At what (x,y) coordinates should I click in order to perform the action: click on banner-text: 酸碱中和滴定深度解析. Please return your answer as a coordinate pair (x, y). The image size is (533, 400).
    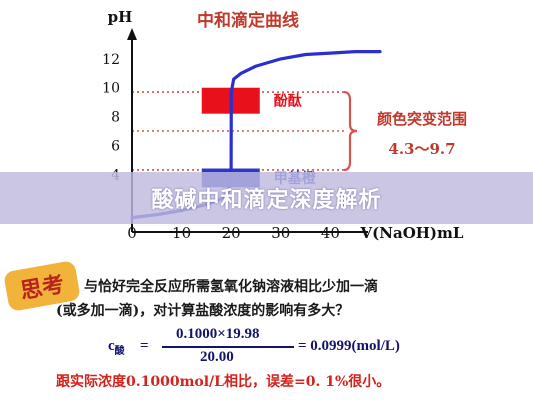
    Looking at the image, I should click on (266, 200).